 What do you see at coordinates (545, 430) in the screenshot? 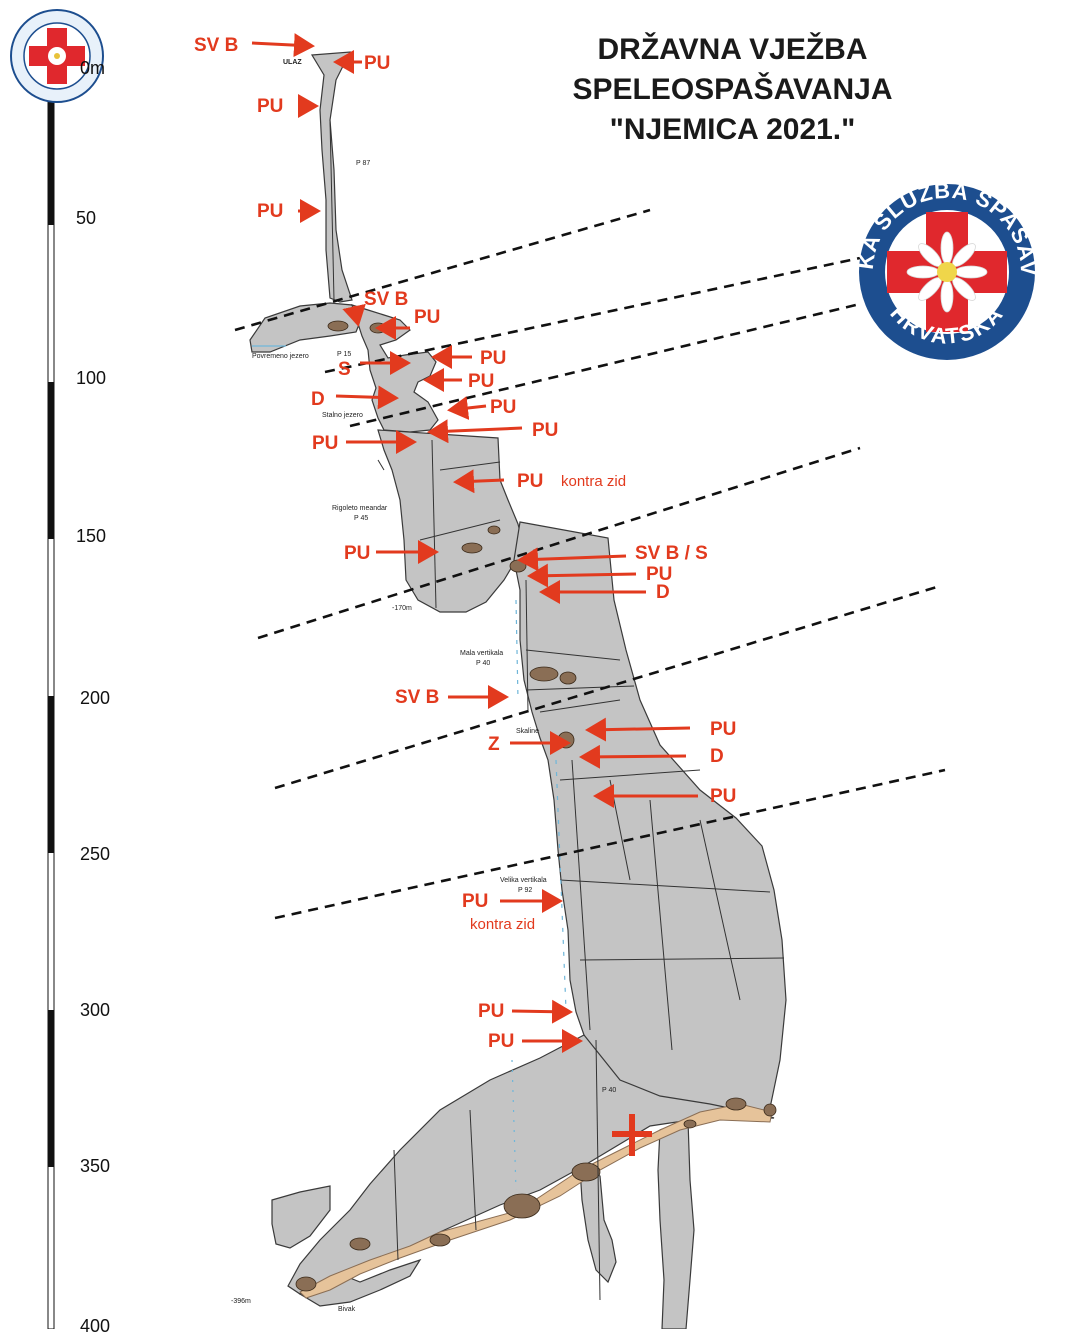
I see `marker-label-m12: PU` at bounding box center [545, 430].